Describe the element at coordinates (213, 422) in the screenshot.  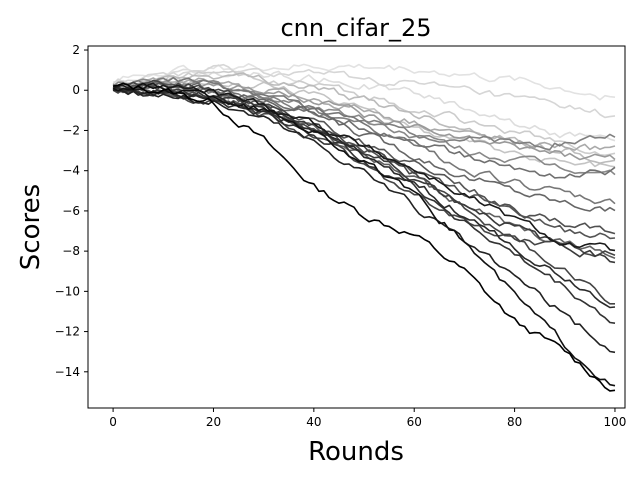
I see `x-tick-label-20: 20` at that location.